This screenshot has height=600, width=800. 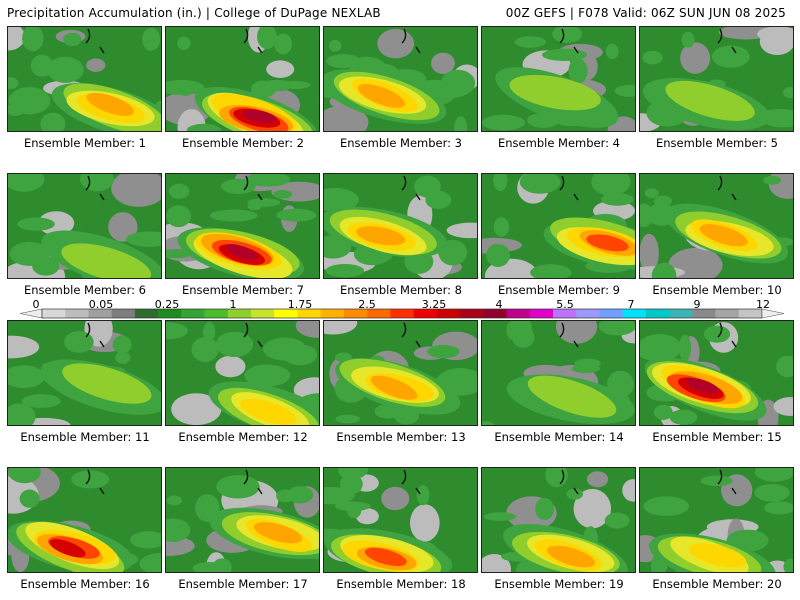 What do you see at coordinates (717, 584) in the screenshot?
I see `member-label: Ensemble Member: 20` at bounding box center [717, 584].